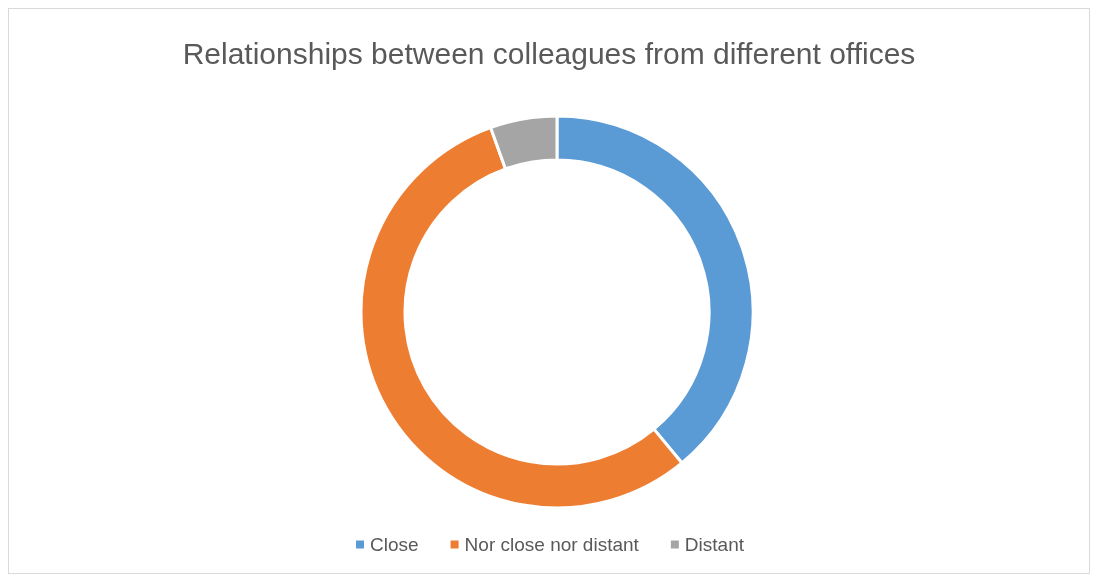 The height and width of the screenshot is (584, 1100). I want to click on chart-title: Relationships between colleagues from different offices, so click(549, 53).